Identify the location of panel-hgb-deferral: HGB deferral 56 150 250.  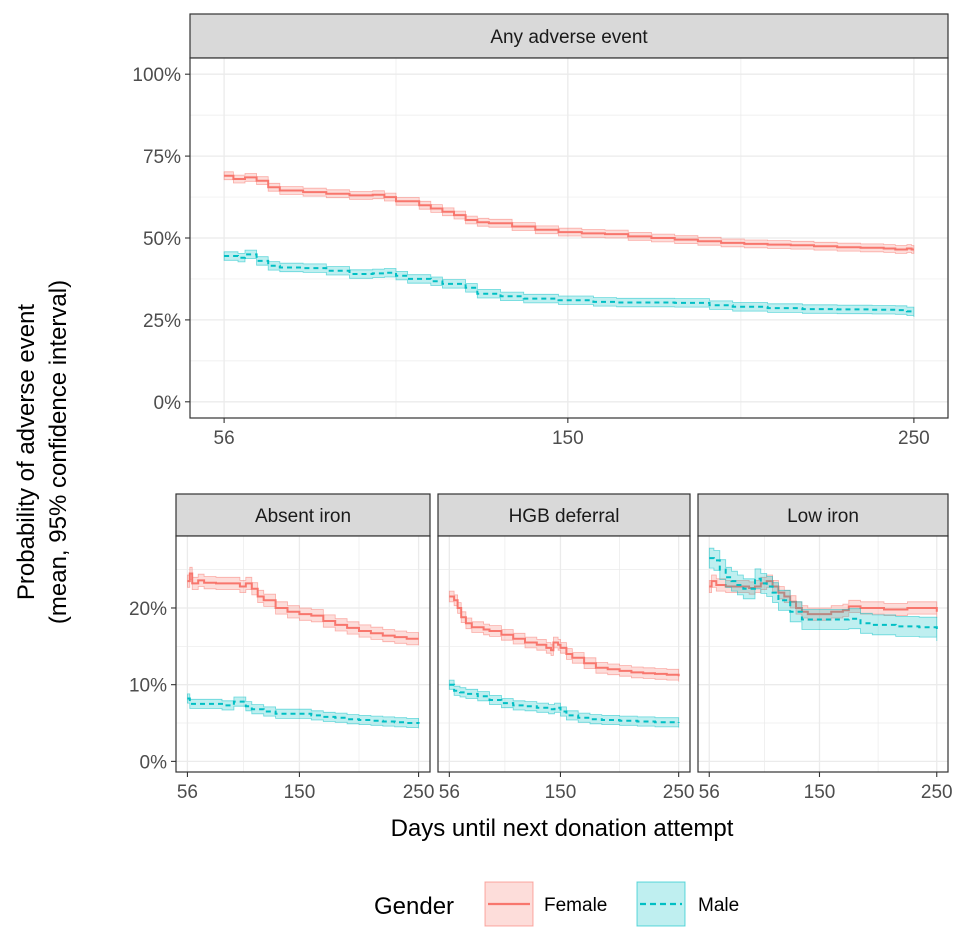
(566, 648).